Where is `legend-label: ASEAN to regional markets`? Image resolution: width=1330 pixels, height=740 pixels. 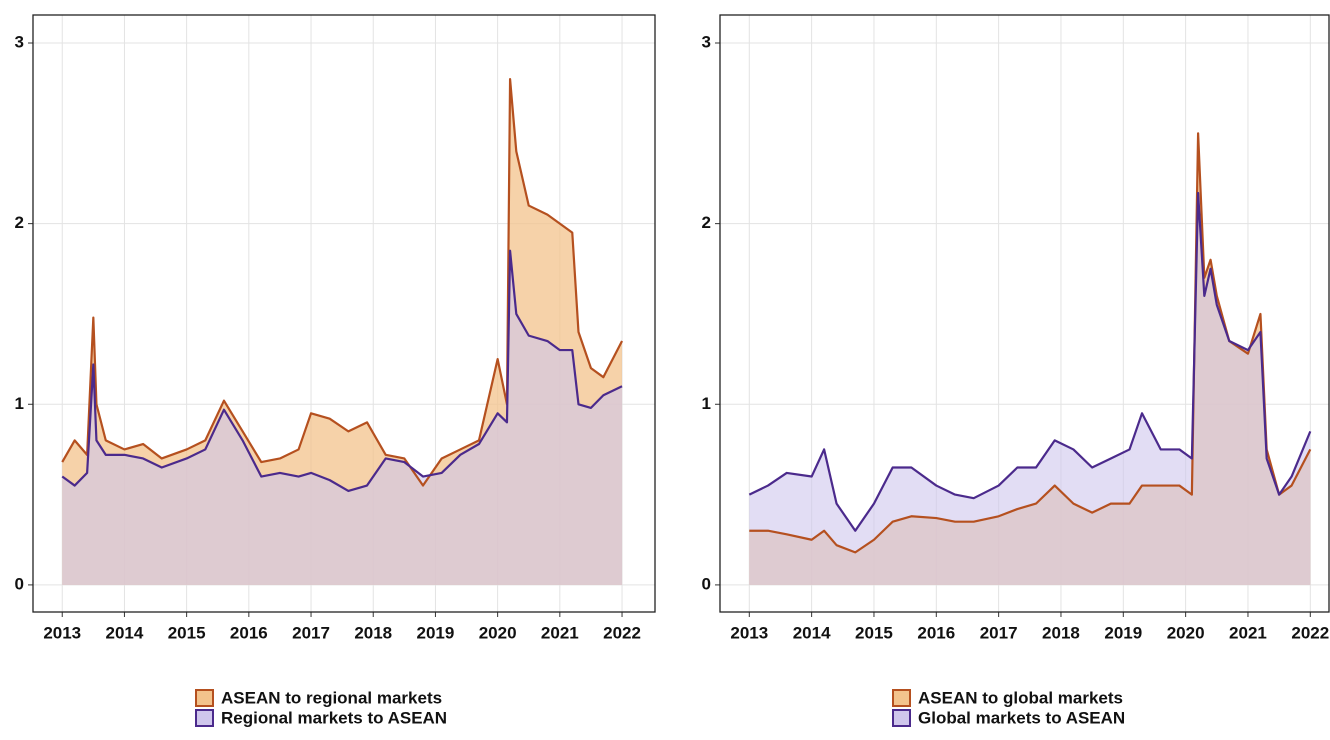
legend-label: ASEAN to regional markets is located at coordinates (331, 697).